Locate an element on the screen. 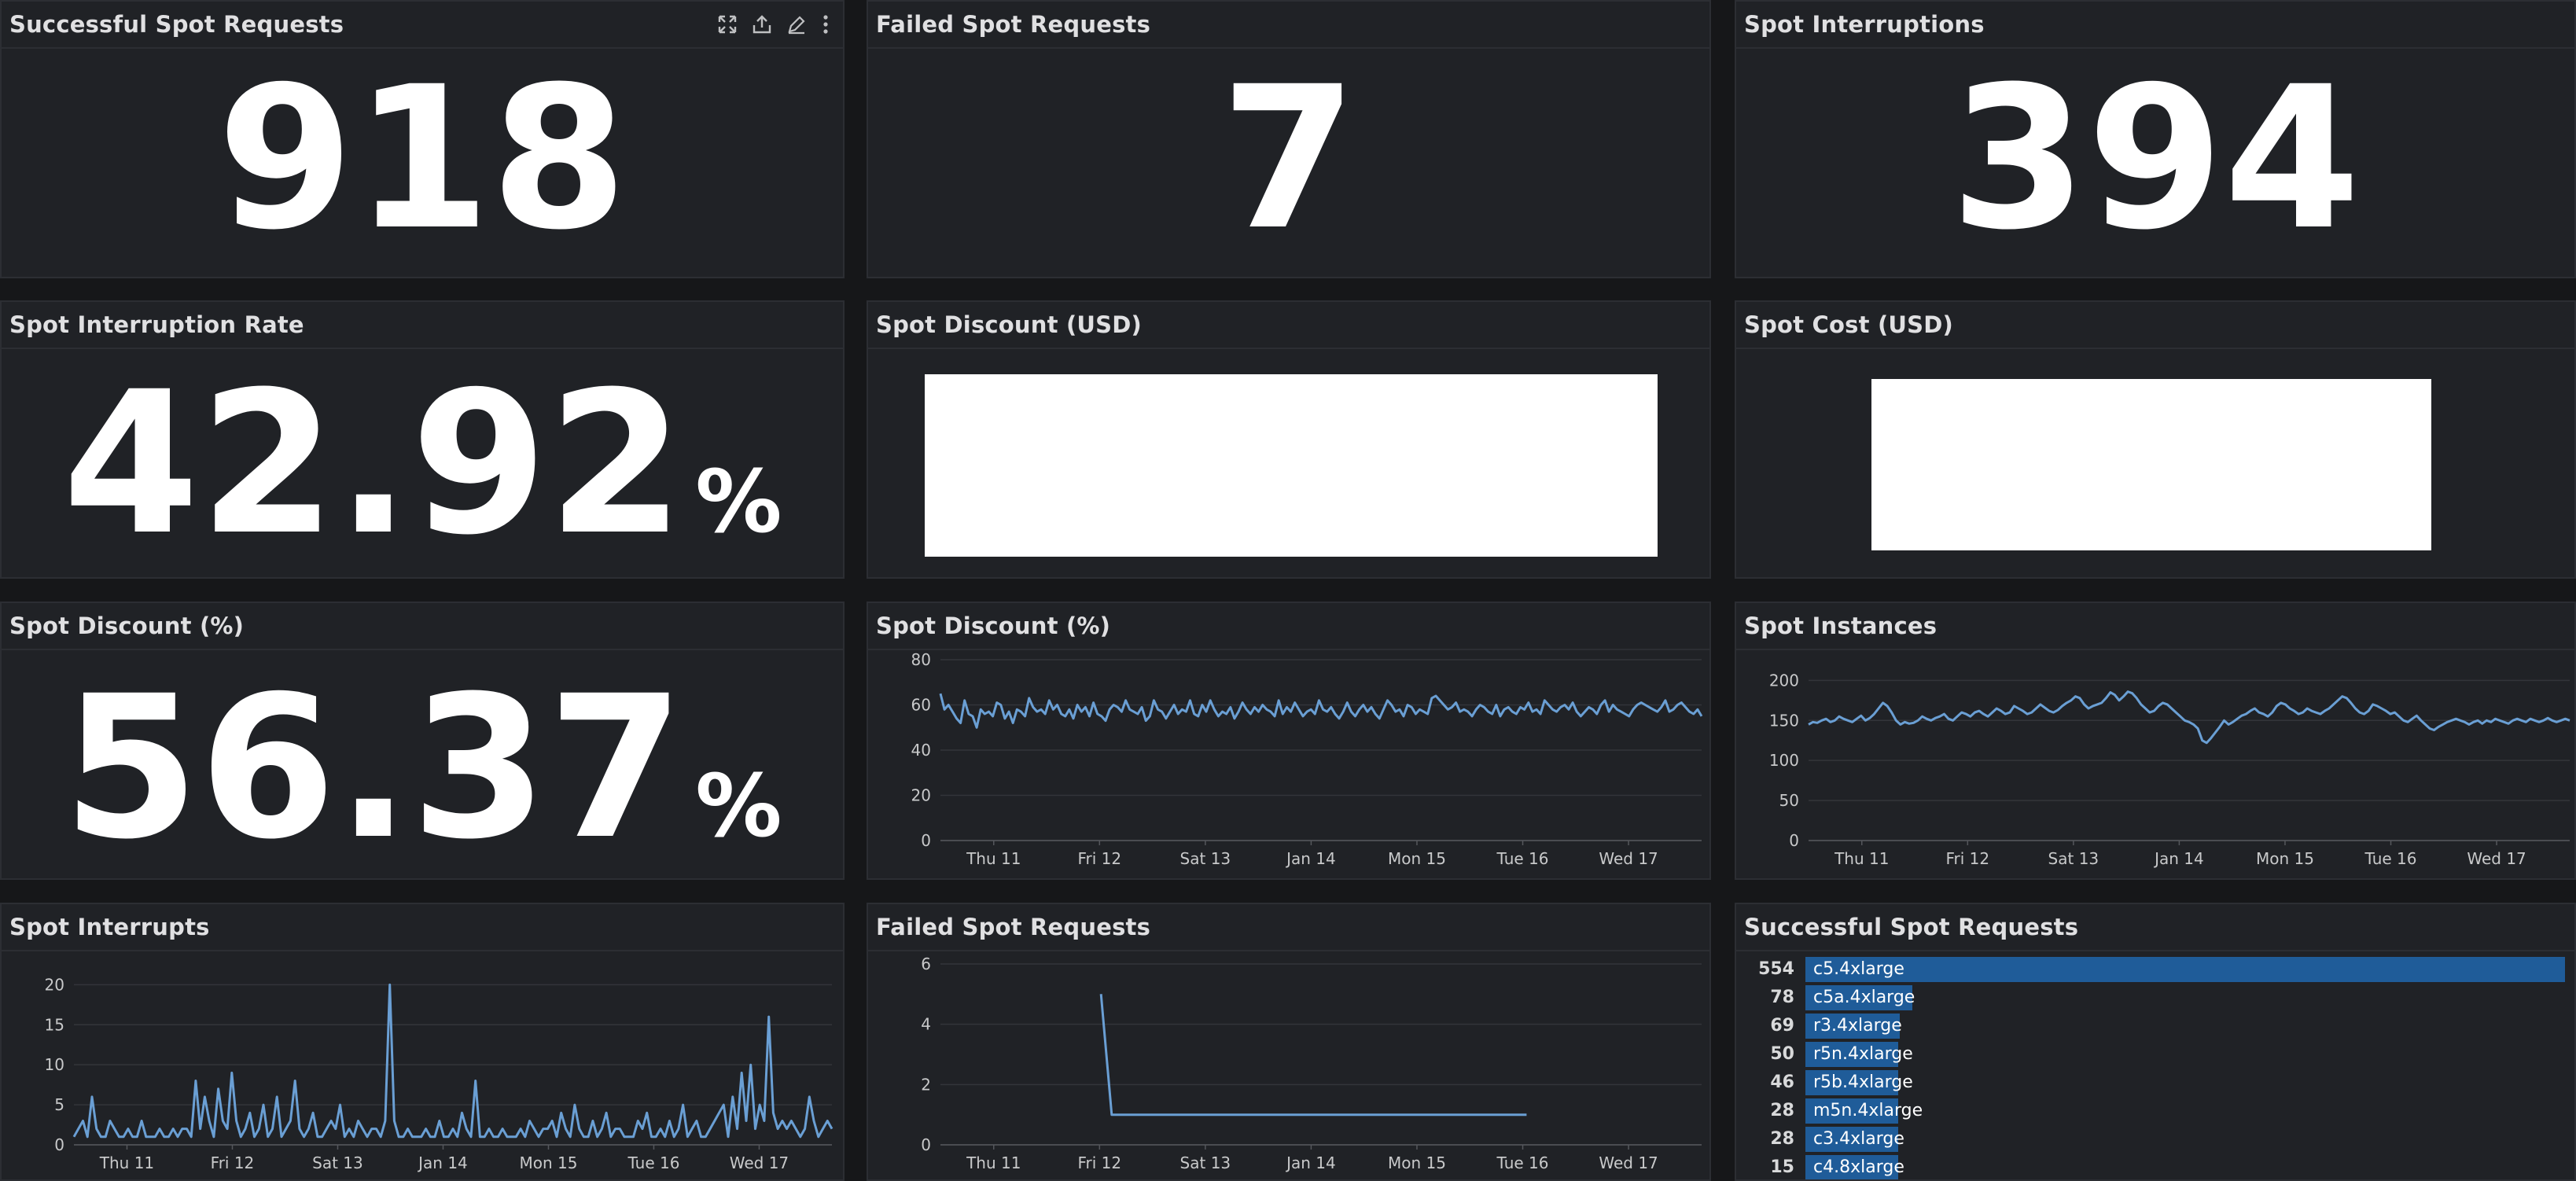 The width and height of the screenshot is (2576, 1181). panel-spot-interruptions: Spot Interruptions 394 is located at coordinates (2155, 139).